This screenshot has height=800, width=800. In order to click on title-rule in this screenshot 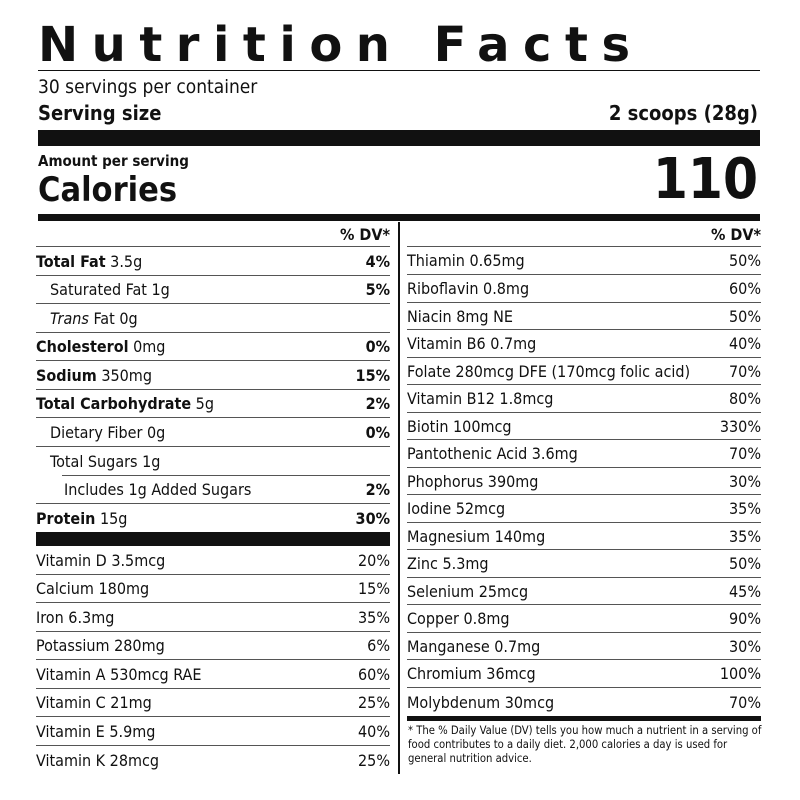, I will do `click(399, 70)`.